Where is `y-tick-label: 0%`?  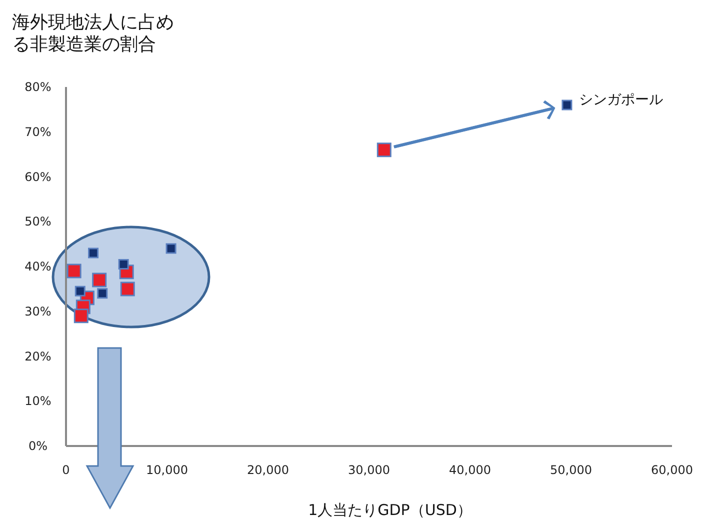 y-tick-label: 0% is located at coordinates (38, 446).